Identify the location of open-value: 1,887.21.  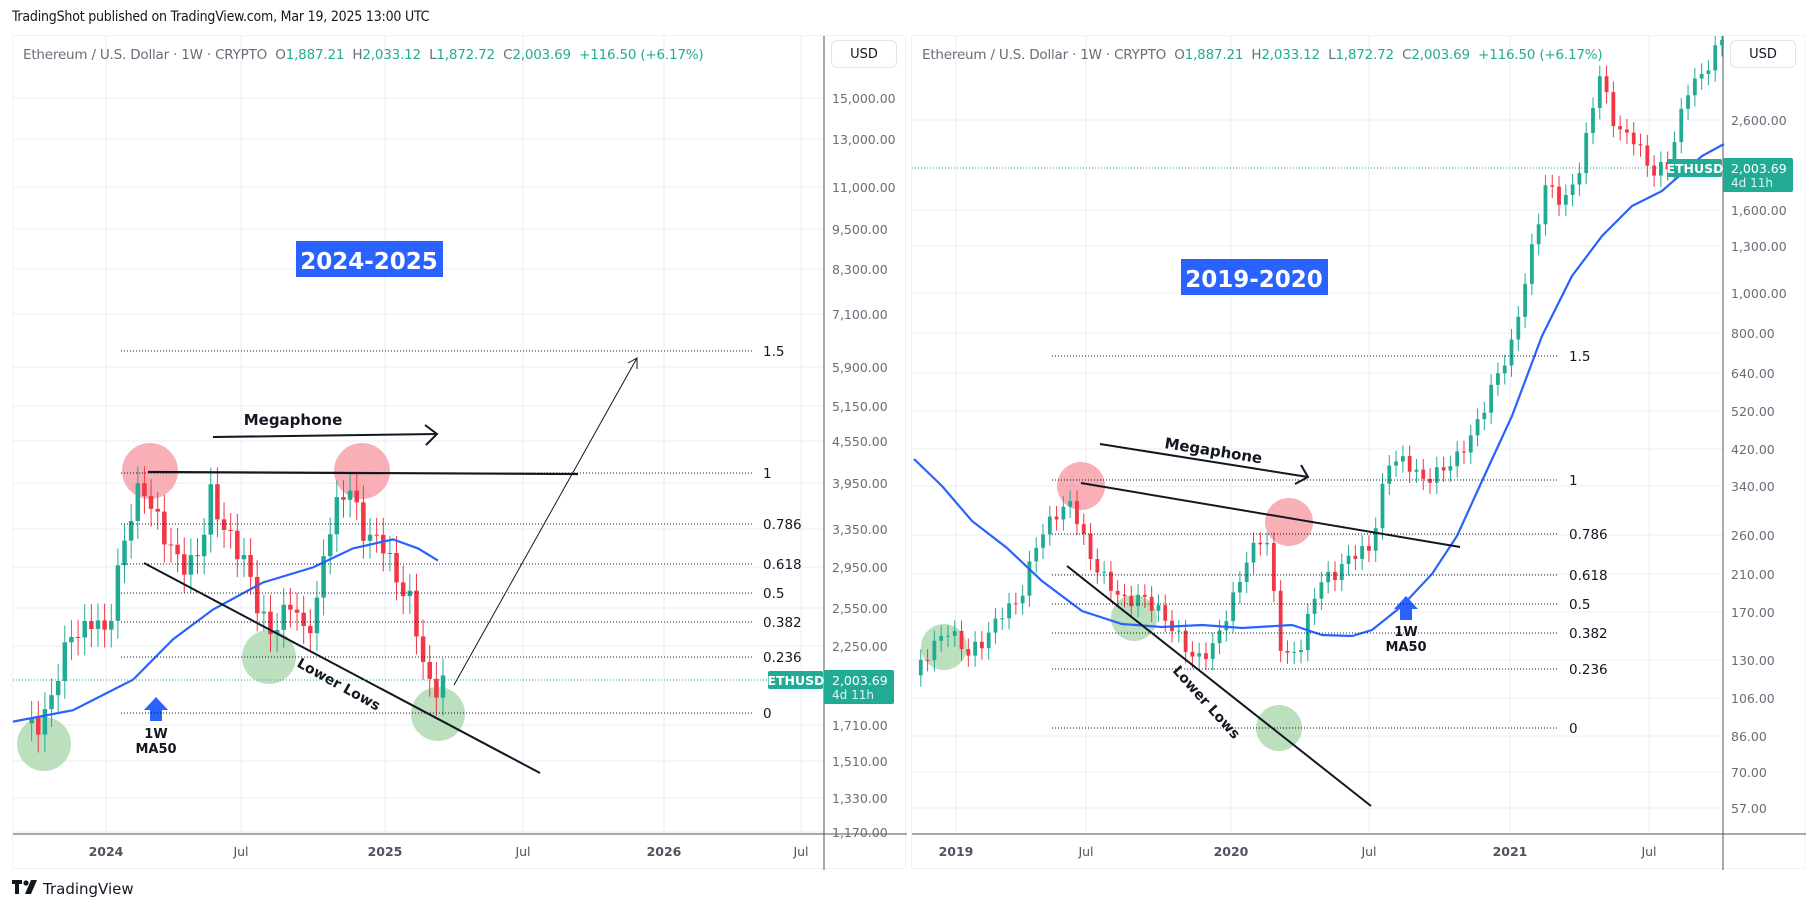
(315, 55).